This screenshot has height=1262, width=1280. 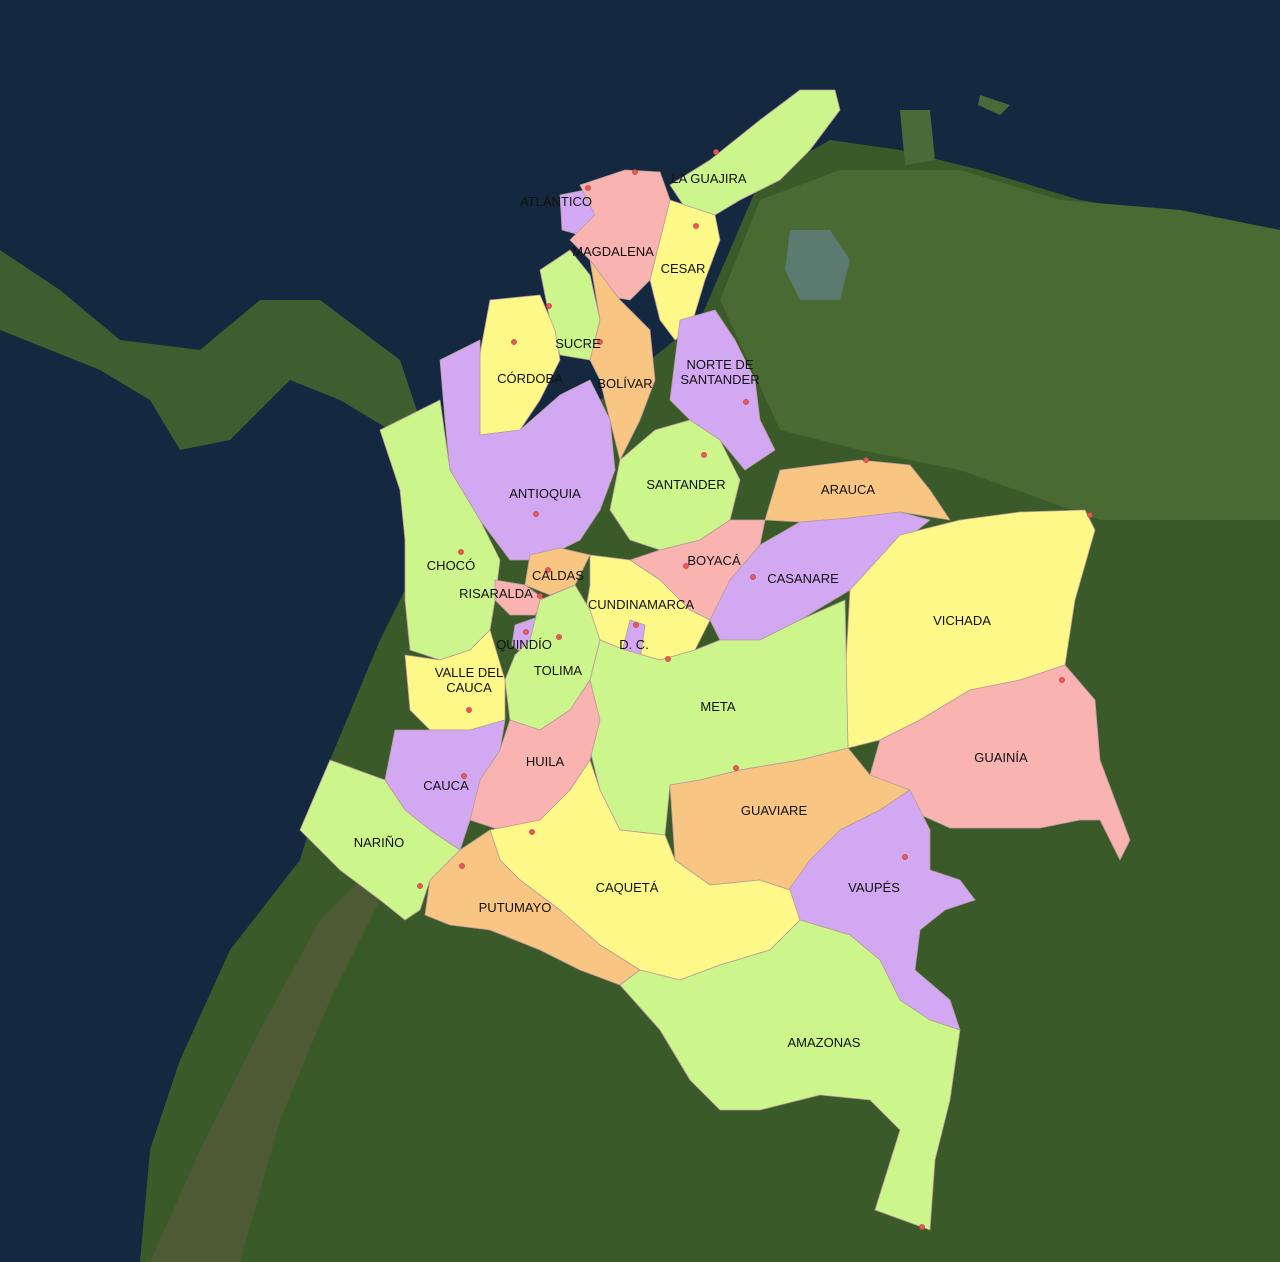 I want to click on label-la-guajira: LA GUAJIRA, so click(x=708, y=178).